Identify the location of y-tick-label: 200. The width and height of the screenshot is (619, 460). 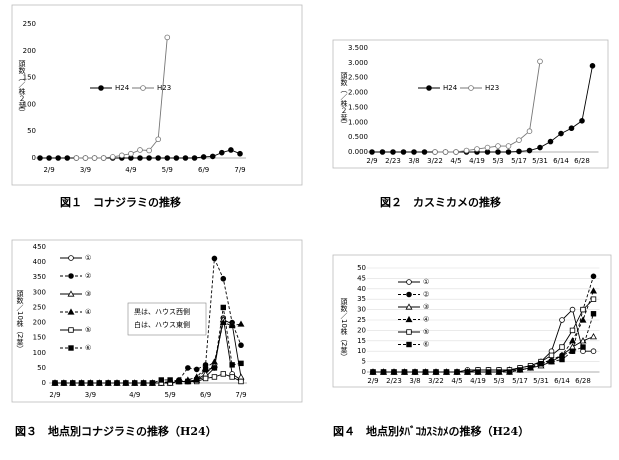
(29, 51).